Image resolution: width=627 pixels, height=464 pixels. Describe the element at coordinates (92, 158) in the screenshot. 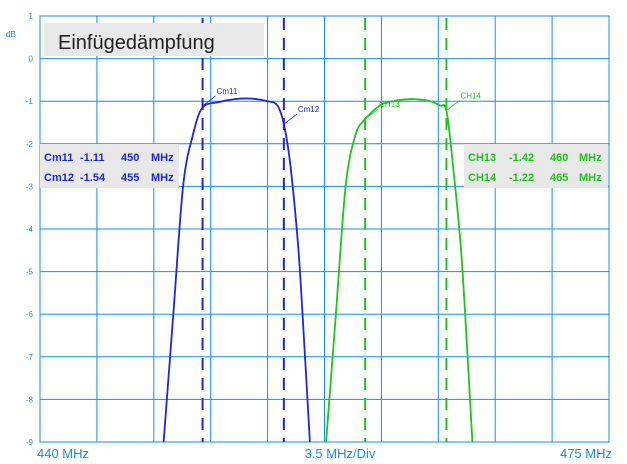

I see `marker-table-cell: -1.11` at that location.